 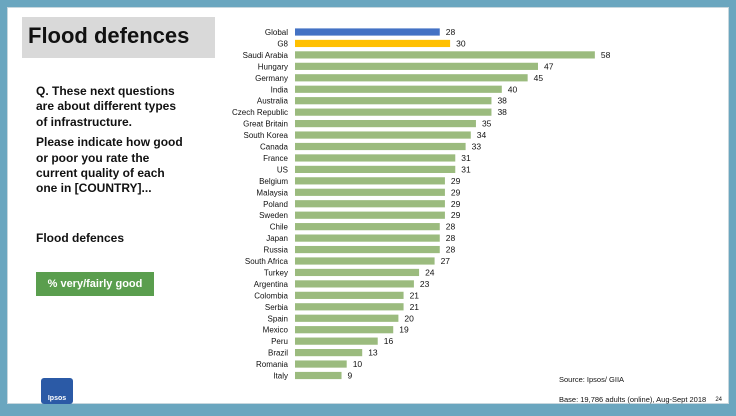 What do you see at coordinates (383, 135) in the screenshot?
I see `bar-south-korea` at bounding box center [383, 135].